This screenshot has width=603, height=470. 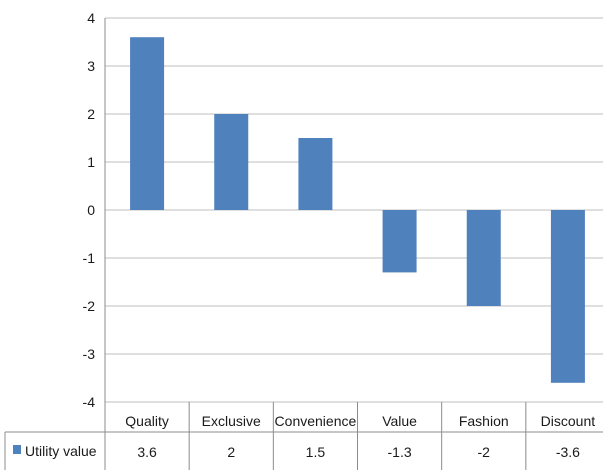 I want to click on y-tick-label: 0, so click(x=91, y=210).